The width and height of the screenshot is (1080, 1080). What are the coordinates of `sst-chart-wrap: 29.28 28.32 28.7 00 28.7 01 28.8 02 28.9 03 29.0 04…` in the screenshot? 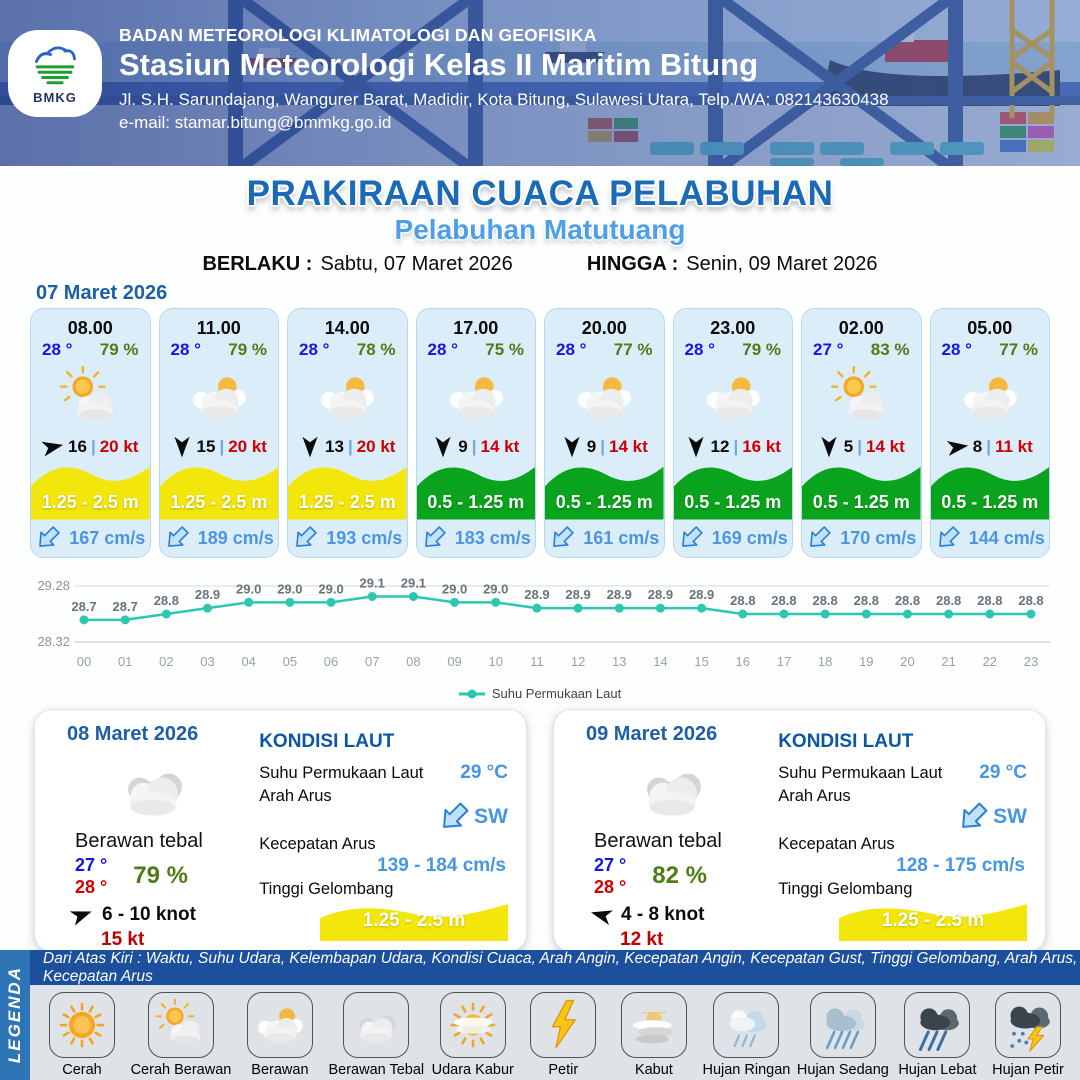 It's located at (540, 635).